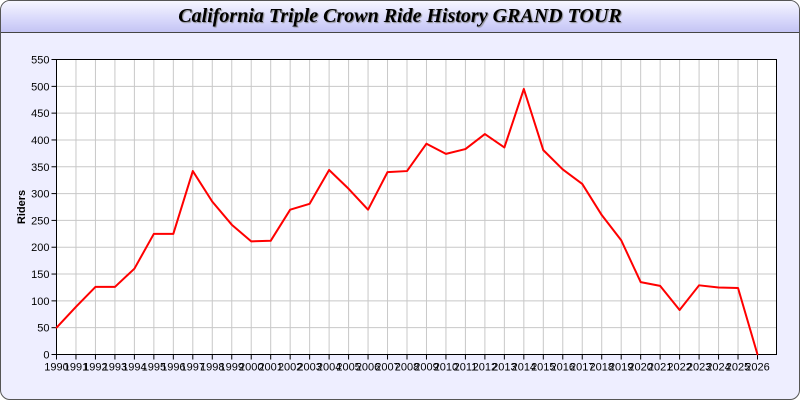 The height and width of the screenshot is (400, 800). Describe the element at coordinates (660, 368) in the screenshot. I see `x-tick-label: 2021` at that location.